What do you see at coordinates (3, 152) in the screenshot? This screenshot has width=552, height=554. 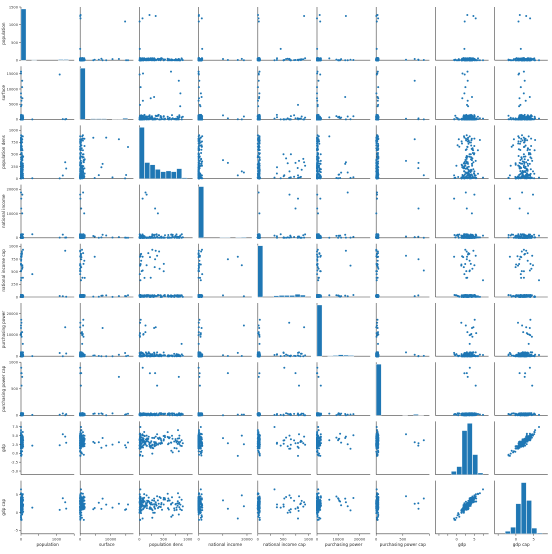 I see `y-axis-label: population dens` at bounding box center [3, 152].